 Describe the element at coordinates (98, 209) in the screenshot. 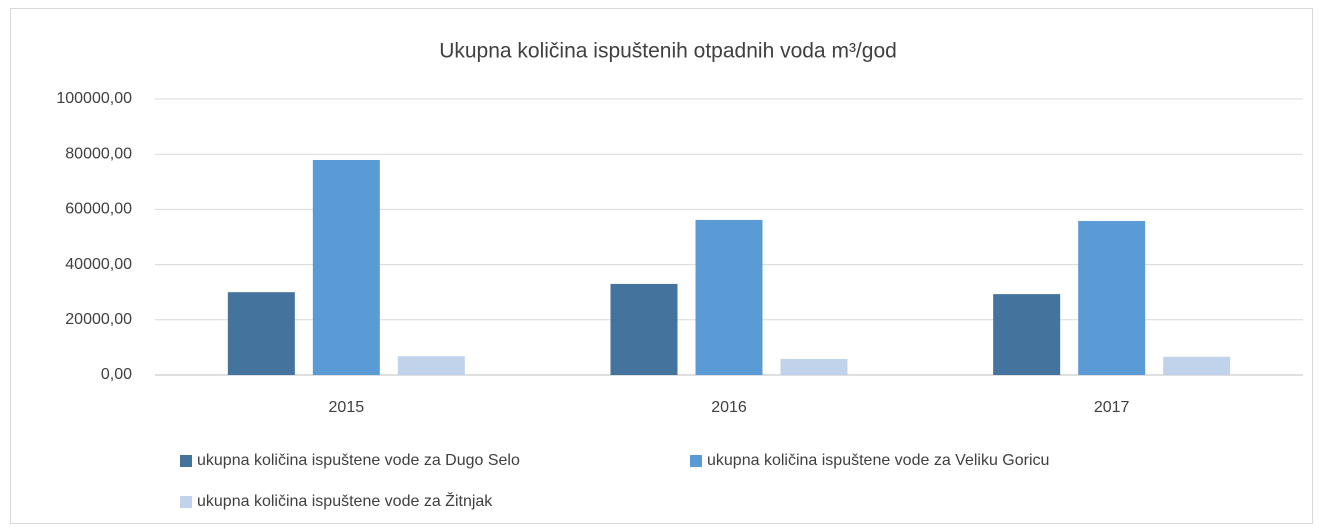

I see `y-tick-label: 60000,00` at that location.